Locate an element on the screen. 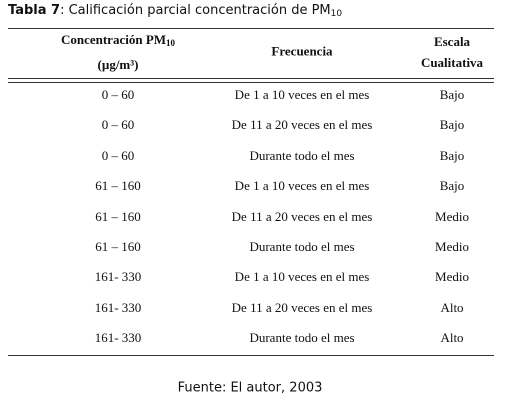  header-text: Cualitativa is located at coordinates (452, 62).